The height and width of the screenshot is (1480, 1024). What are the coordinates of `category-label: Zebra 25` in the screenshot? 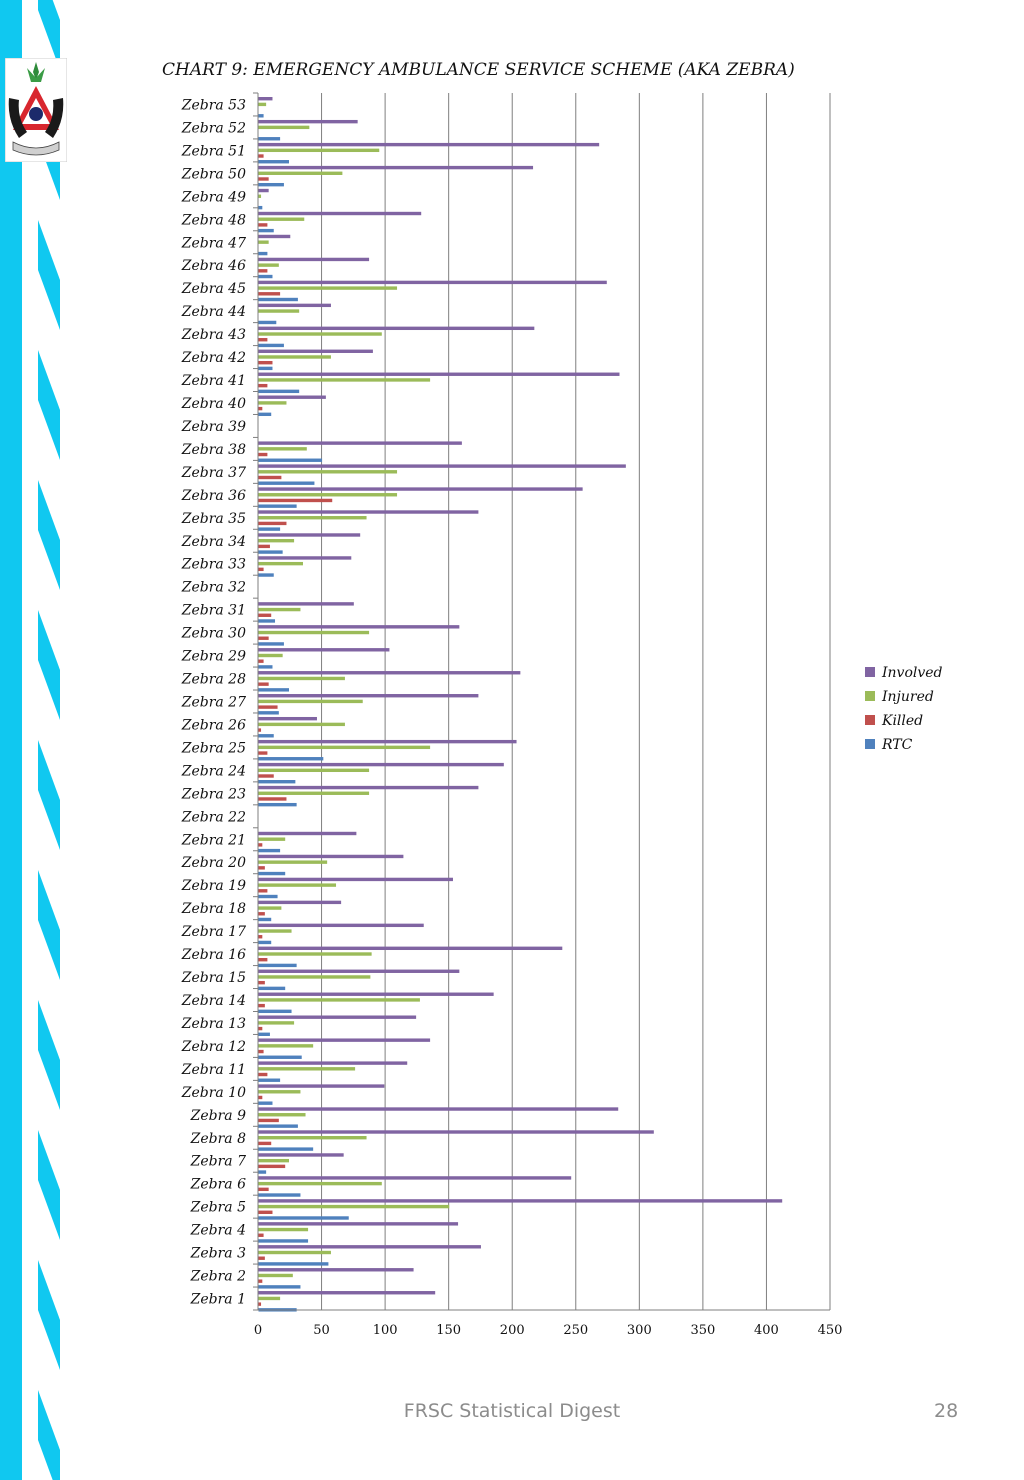 It's located at (213, 748).